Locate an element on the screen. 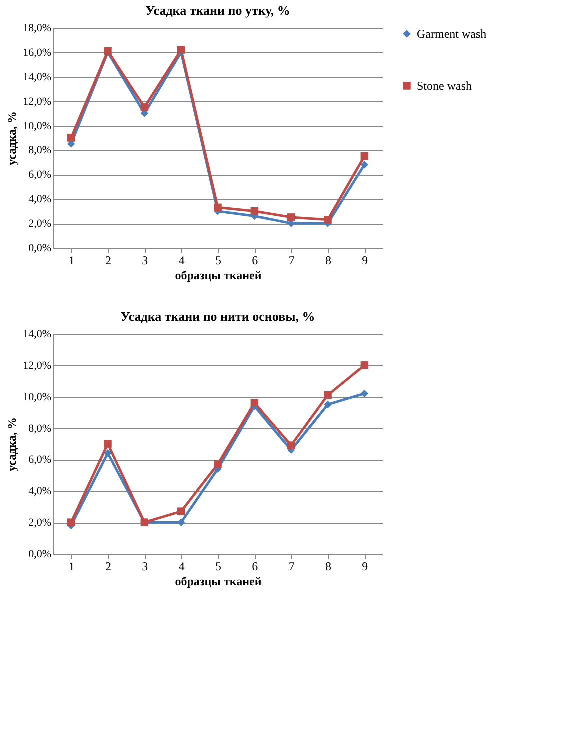  legend-label: Stone wash is located at coordinates (444, 86).